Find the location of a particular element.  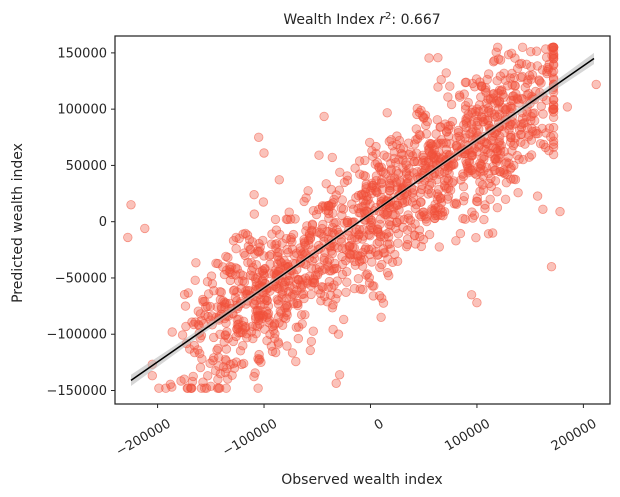

x-tick-label: 100000 is located at coordinates (467, 435).